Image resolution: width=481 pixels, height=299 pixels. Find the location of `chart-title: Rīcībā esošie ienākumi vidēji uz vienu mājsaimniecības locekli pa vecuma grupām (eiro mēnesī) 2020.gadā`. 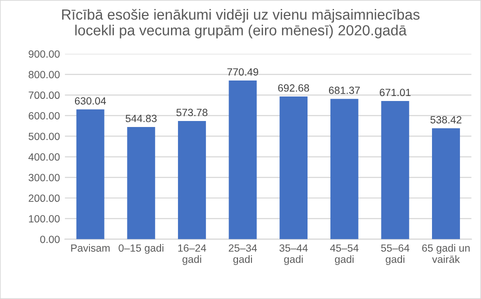

chart-title: Rīcībā esošie ienākumi vidēji uz vienu mājsaimniecības locekli pa vecuma grupām (eiro mēnesī) 2020.gadā is located at coordinates (241, 23).